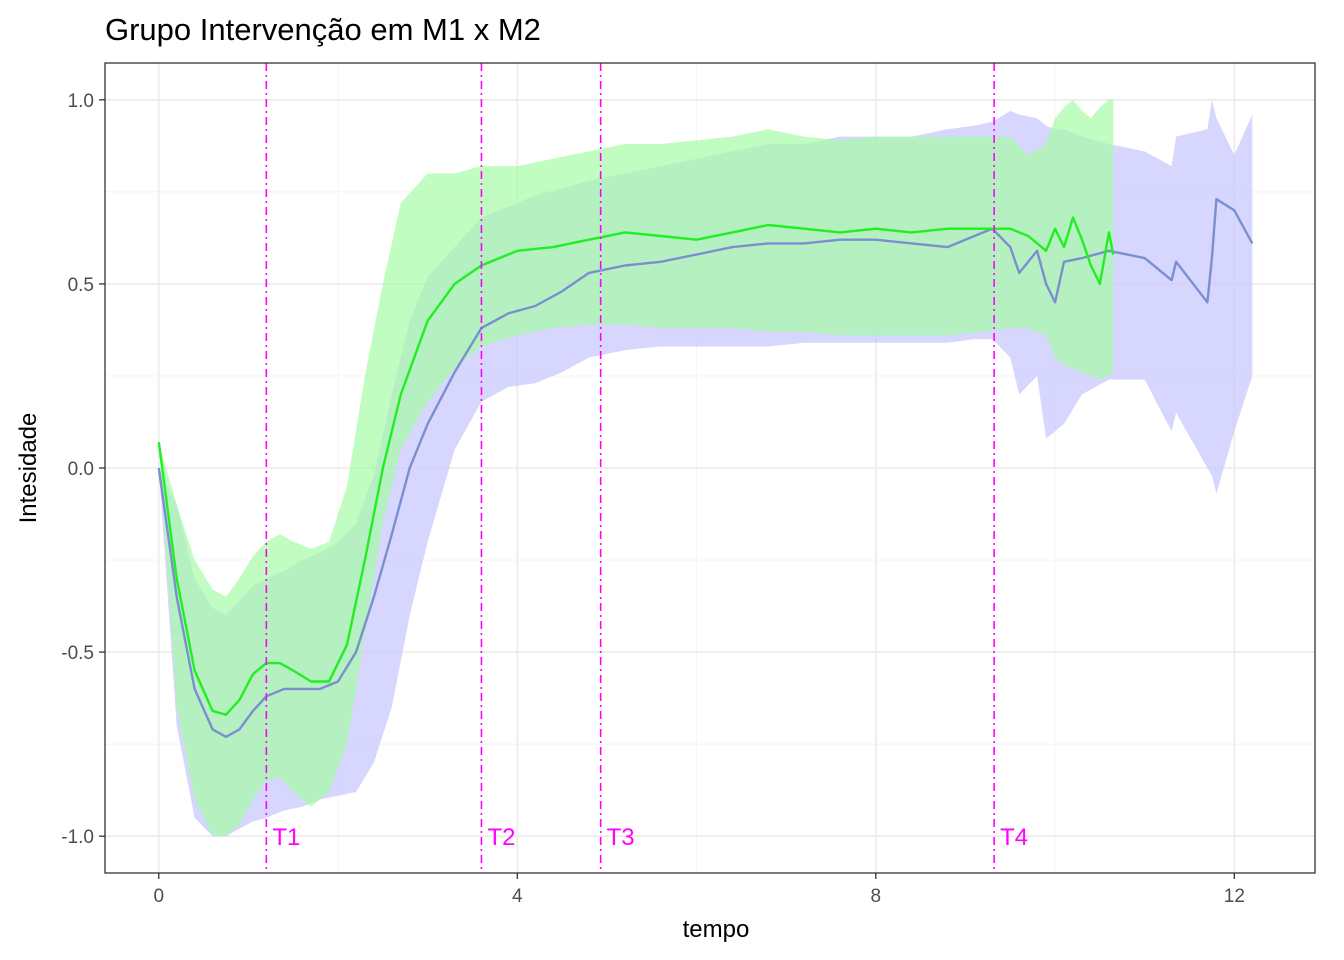 The width and height of the screenshot is (1344, 960). What do you see at coordinates (28, 468) in the screenshot?
I see `y-axis-title: Intesidade` at bounding box center [28, 468].